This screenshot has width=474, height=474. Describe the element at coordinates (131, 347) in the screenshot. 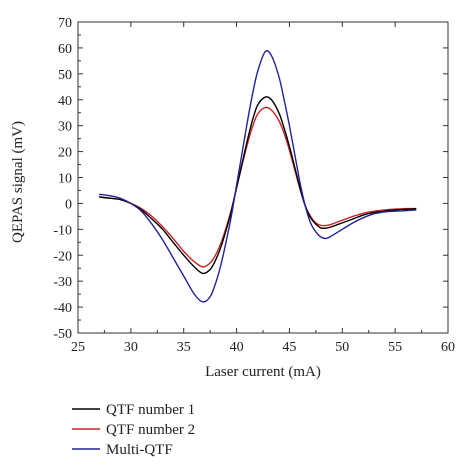

I see `x-tick-label: 30` at that location.